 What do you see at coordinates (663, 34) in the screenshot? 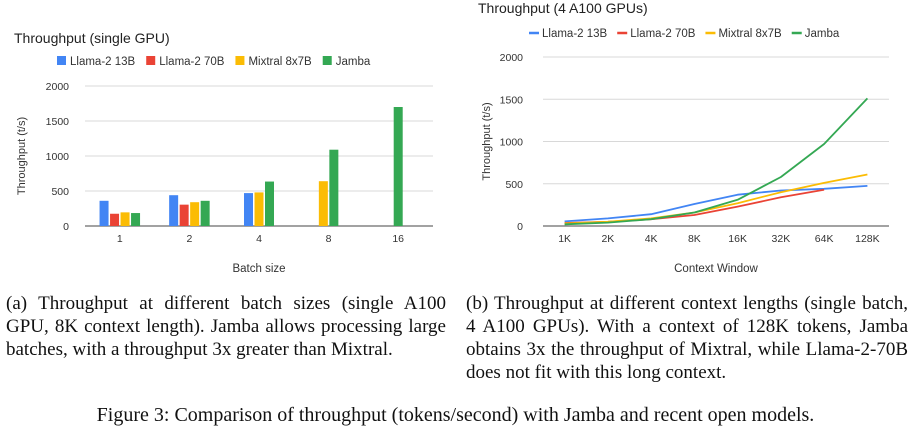
I see `chart-b-legend-label-1: Llama-2 70B` at bounding box center [663, 34].